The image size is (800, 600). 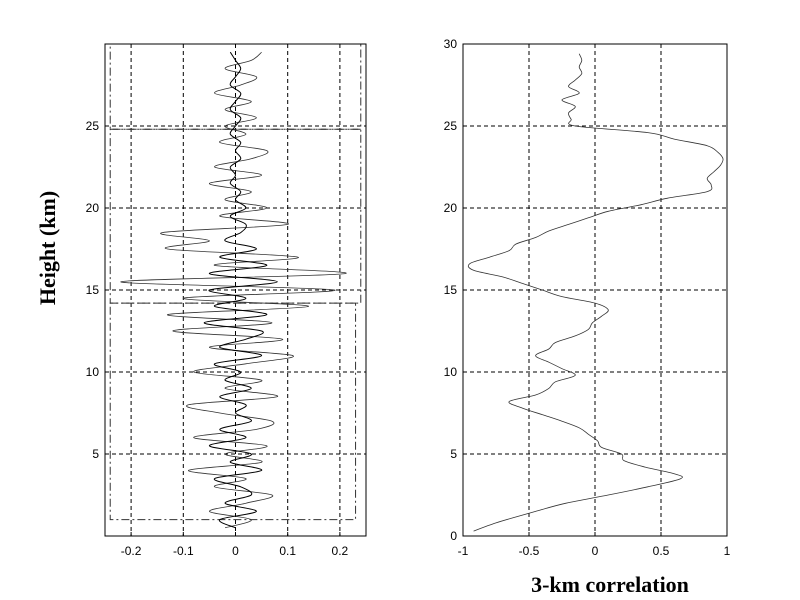 I want to click on y-tick-label: 30, so click(x=451, y=44).